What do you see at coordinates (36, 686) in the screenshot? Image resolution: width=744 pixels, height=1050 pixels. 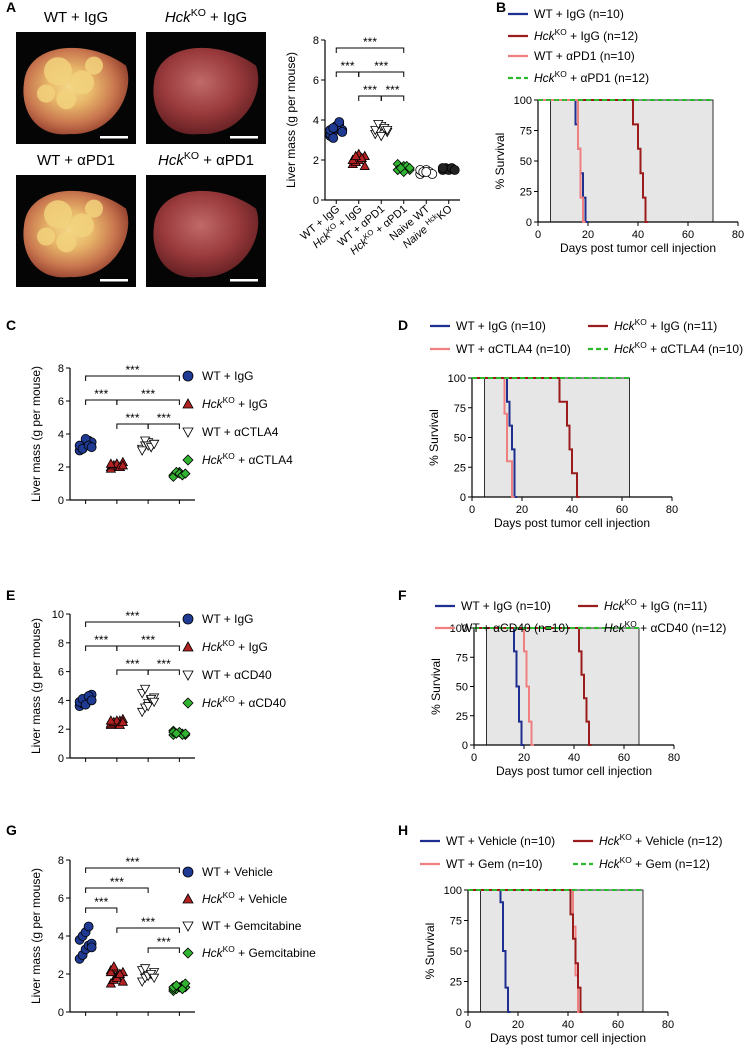 I see `y-axis-label: Liver mass (g per mouse)` at bounding box center [36, 686].